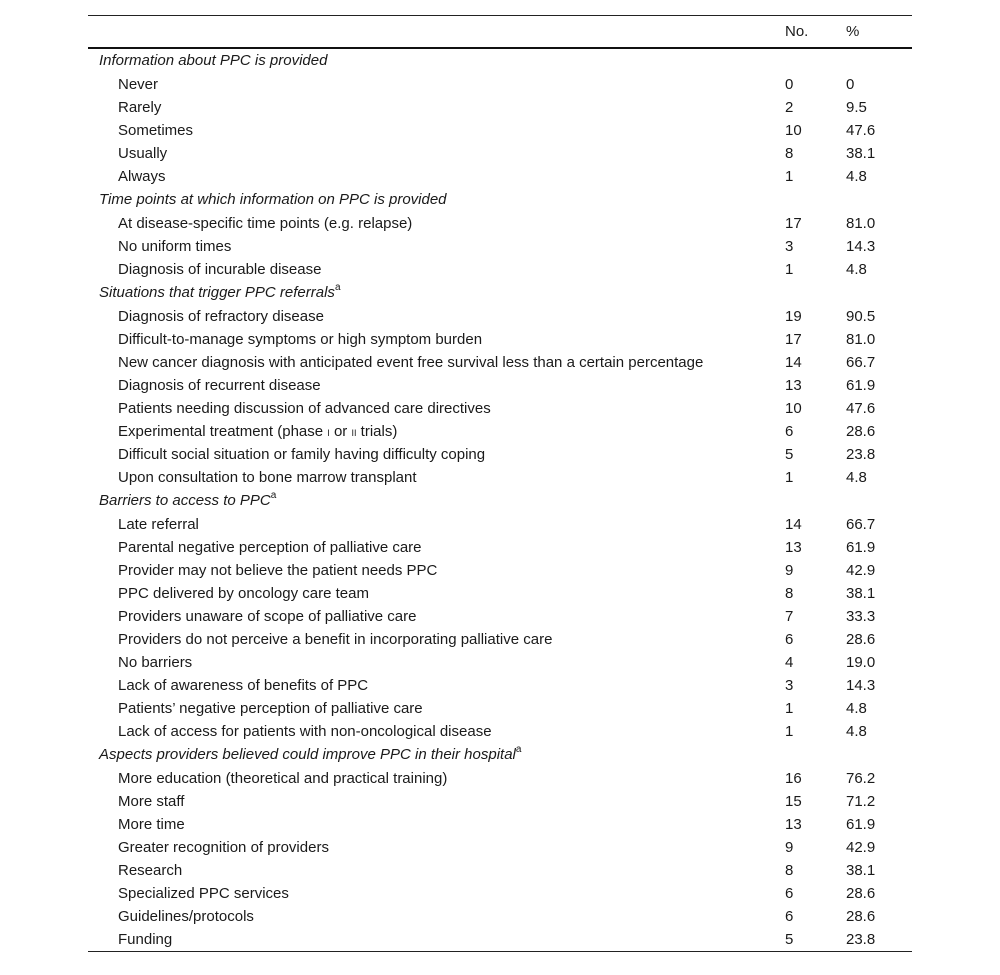  What do you see at coordinates (861, 778) in the screenshot?
I see `percent-value: 76.2` at bounding box center [861, 778].